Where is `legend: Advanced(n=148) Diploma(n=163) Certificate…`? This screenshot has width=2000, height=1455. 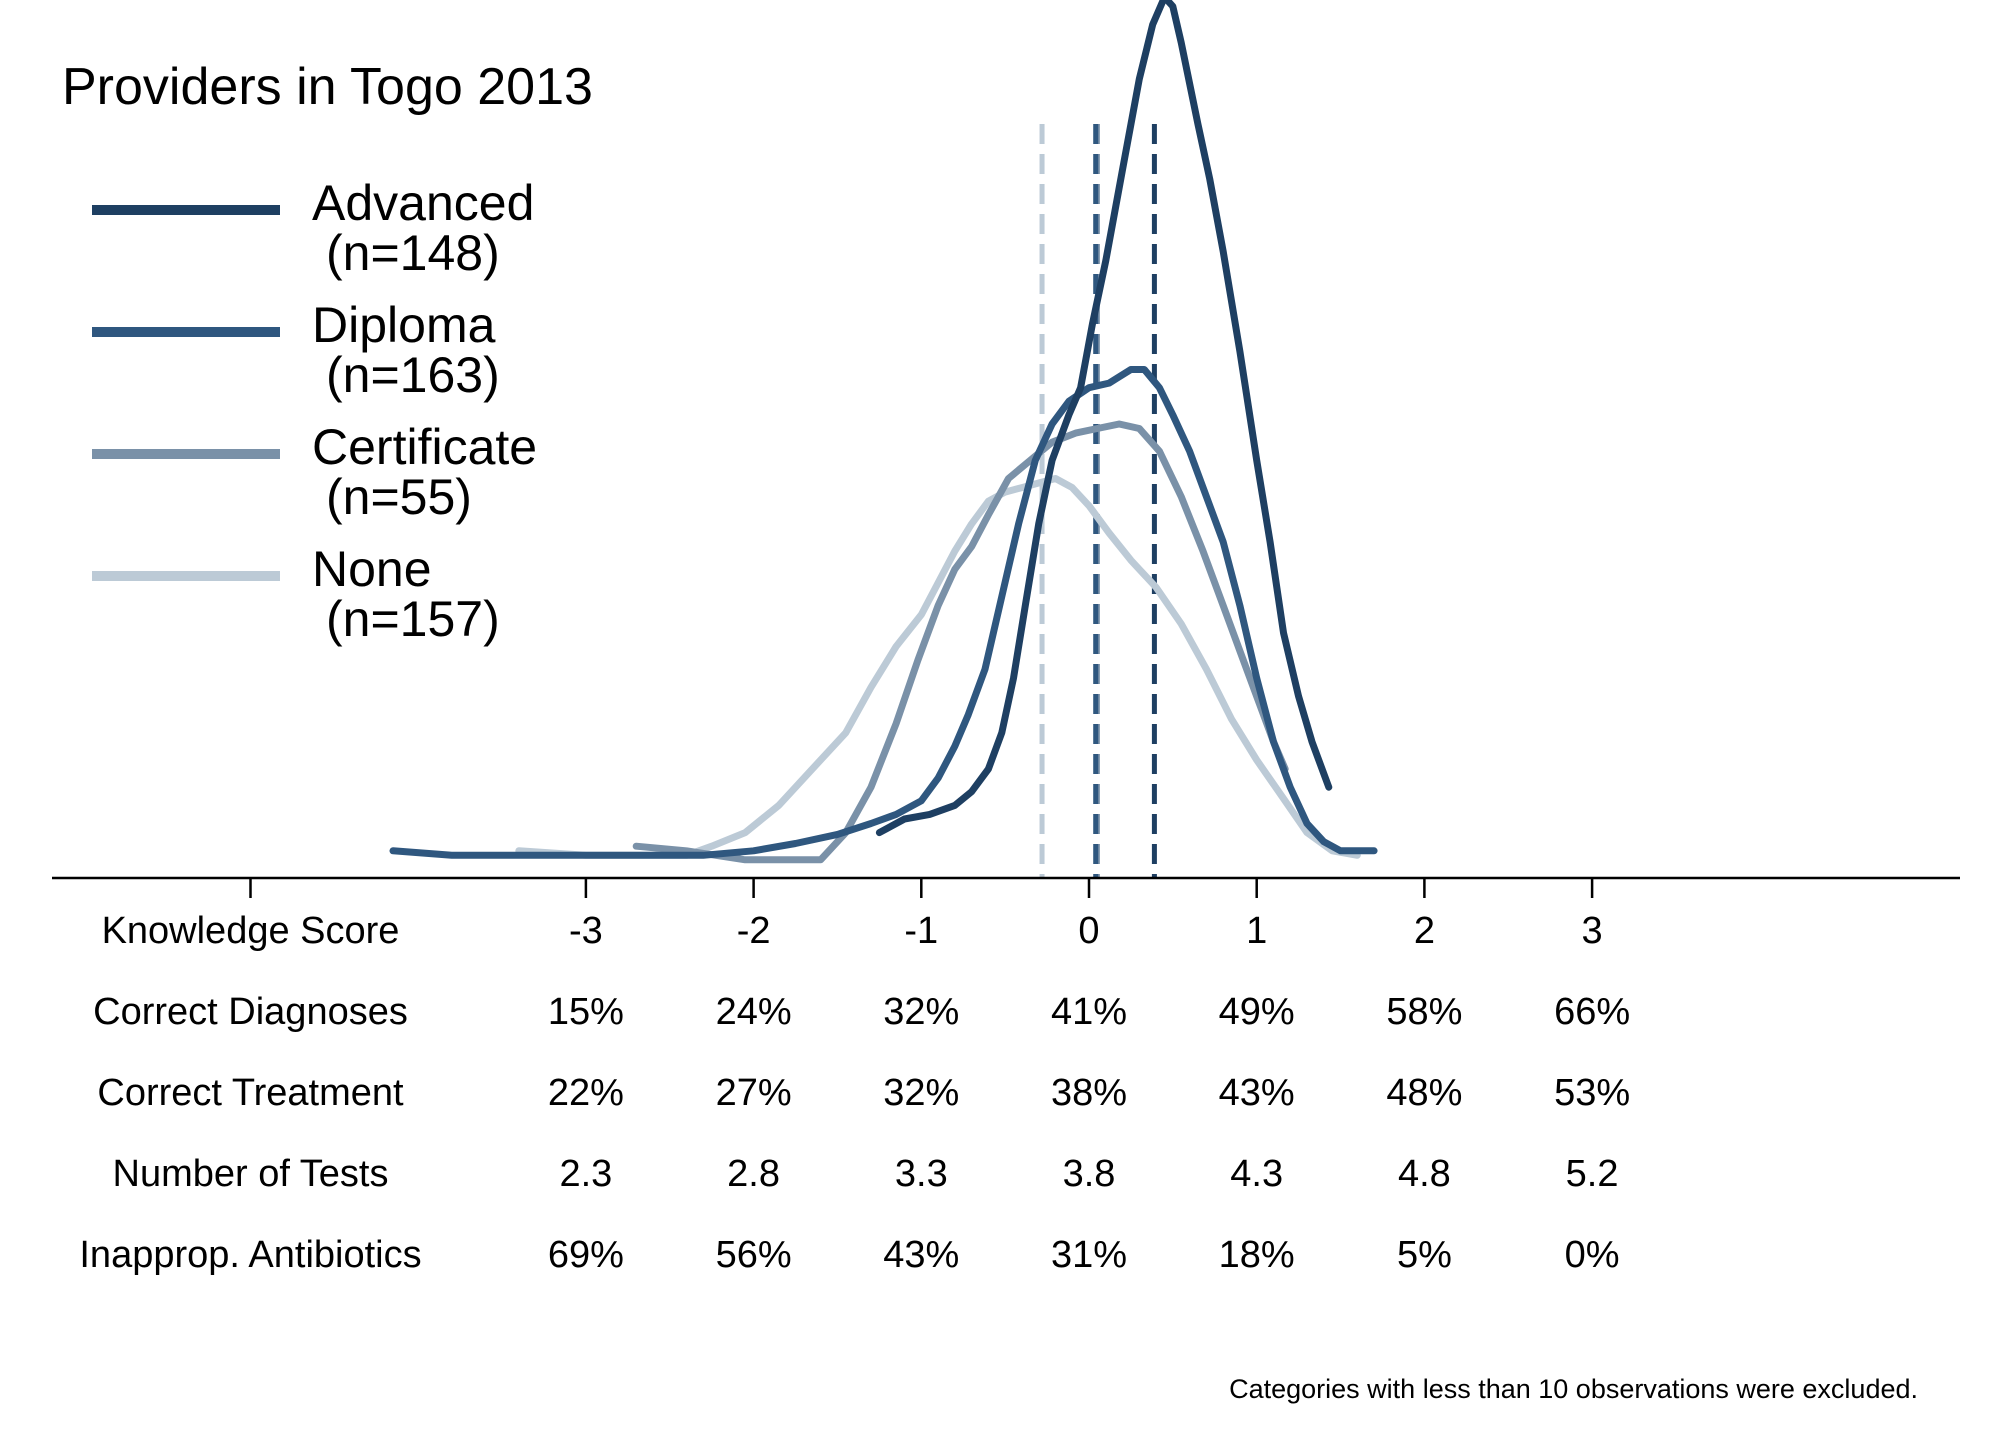
legend: Advanced(n=148) Diploma(n=163) Certificate… is located at coordinates (314, 411).